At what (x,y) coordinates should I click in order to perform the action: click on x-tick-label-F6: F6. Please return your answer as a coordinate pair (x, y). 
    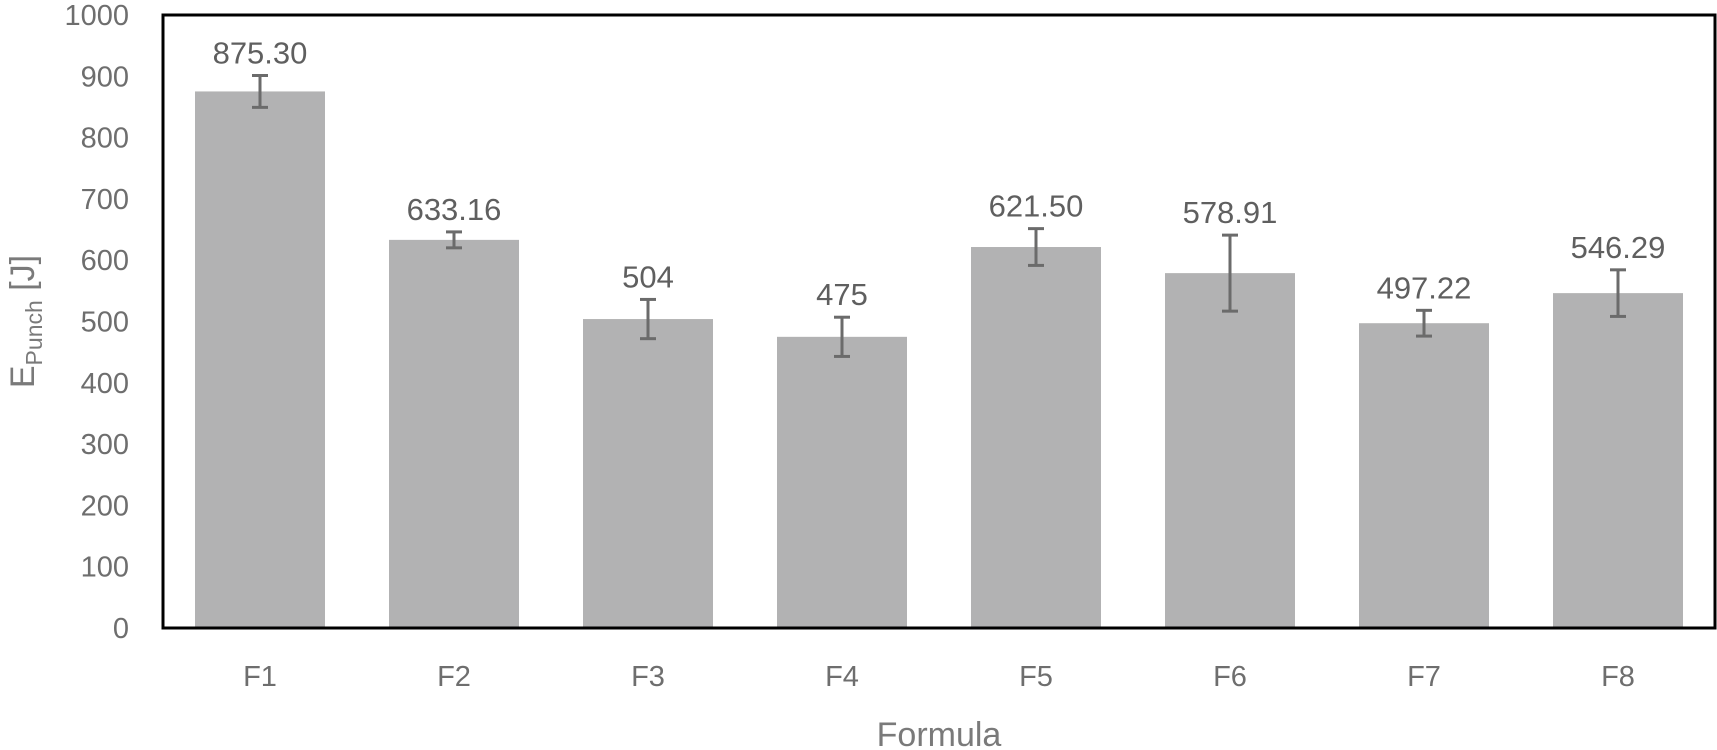
    Looking at the image, I should click on (1230, 677).